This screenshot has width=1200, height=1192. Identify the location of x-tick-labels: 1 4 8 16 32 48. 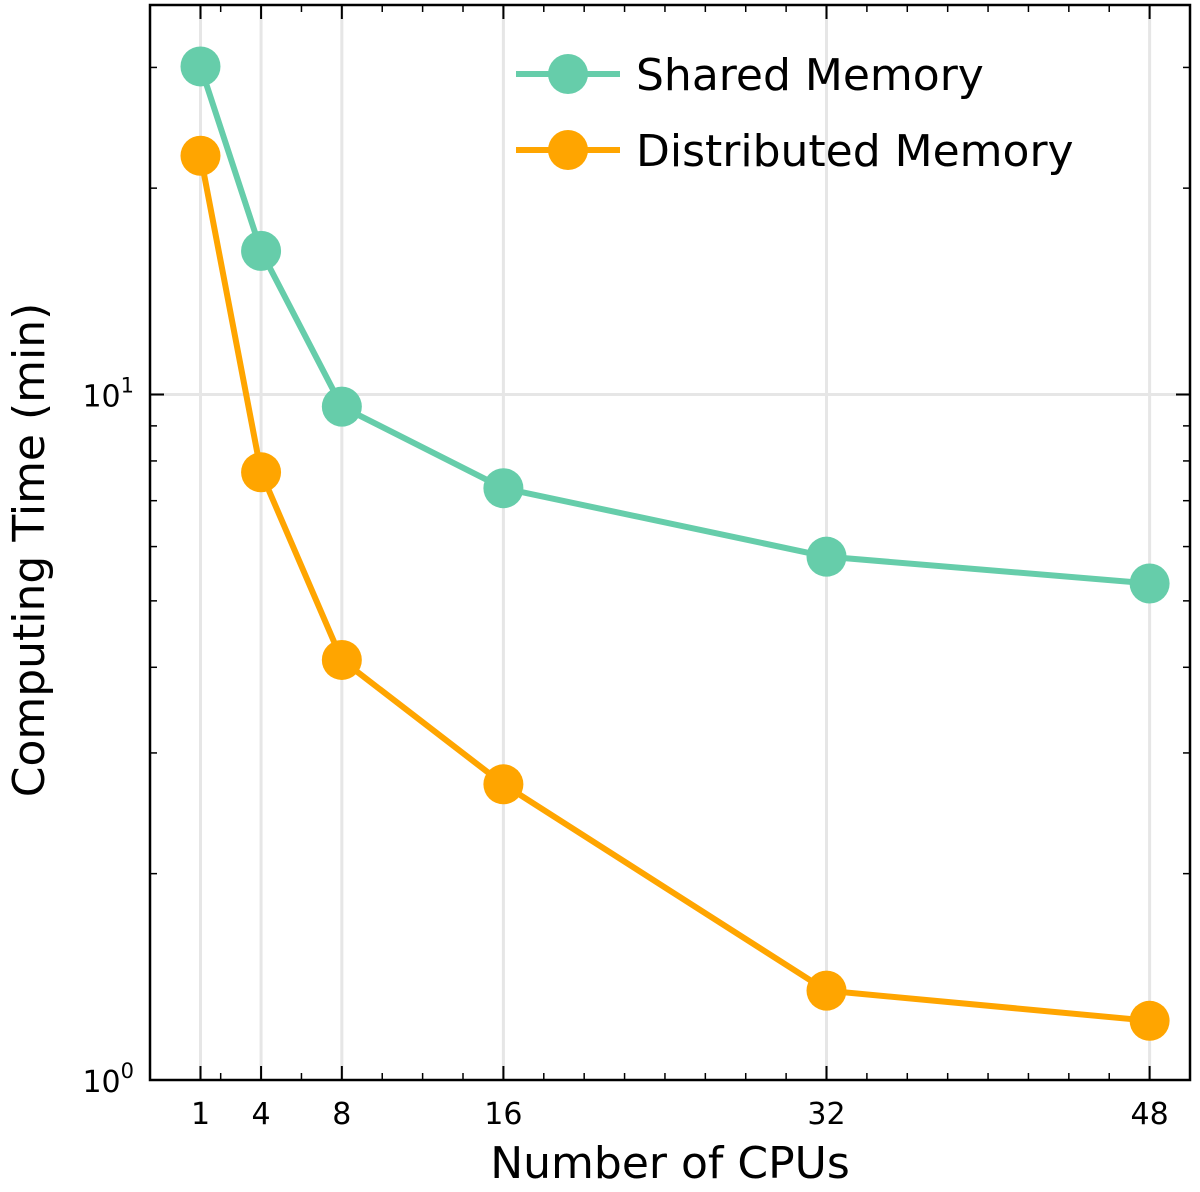
(680, 1114).